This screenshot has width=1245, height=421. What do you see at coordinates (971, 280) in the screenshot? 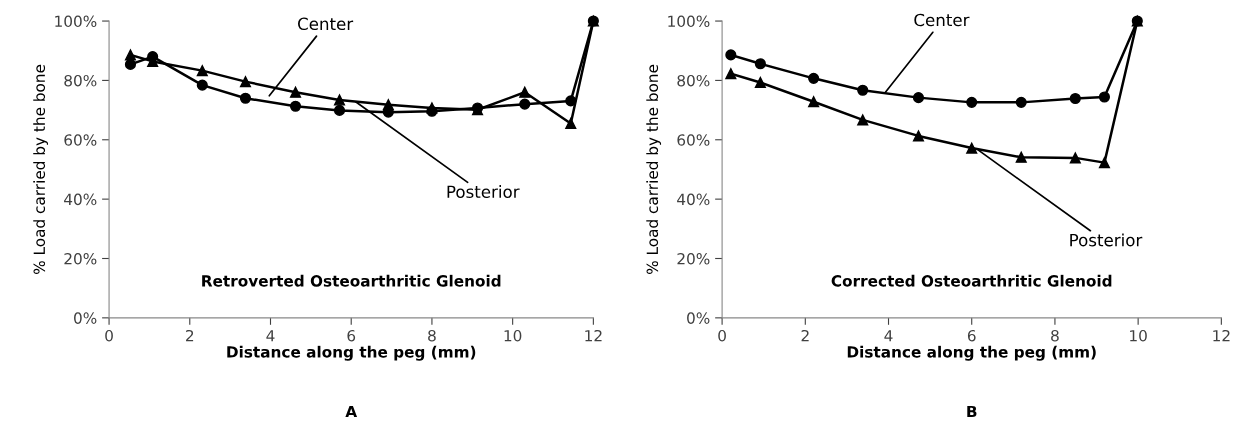
I see `text: Corrected Osteoarthritic Glenoid` at bounding box center [971, 280].